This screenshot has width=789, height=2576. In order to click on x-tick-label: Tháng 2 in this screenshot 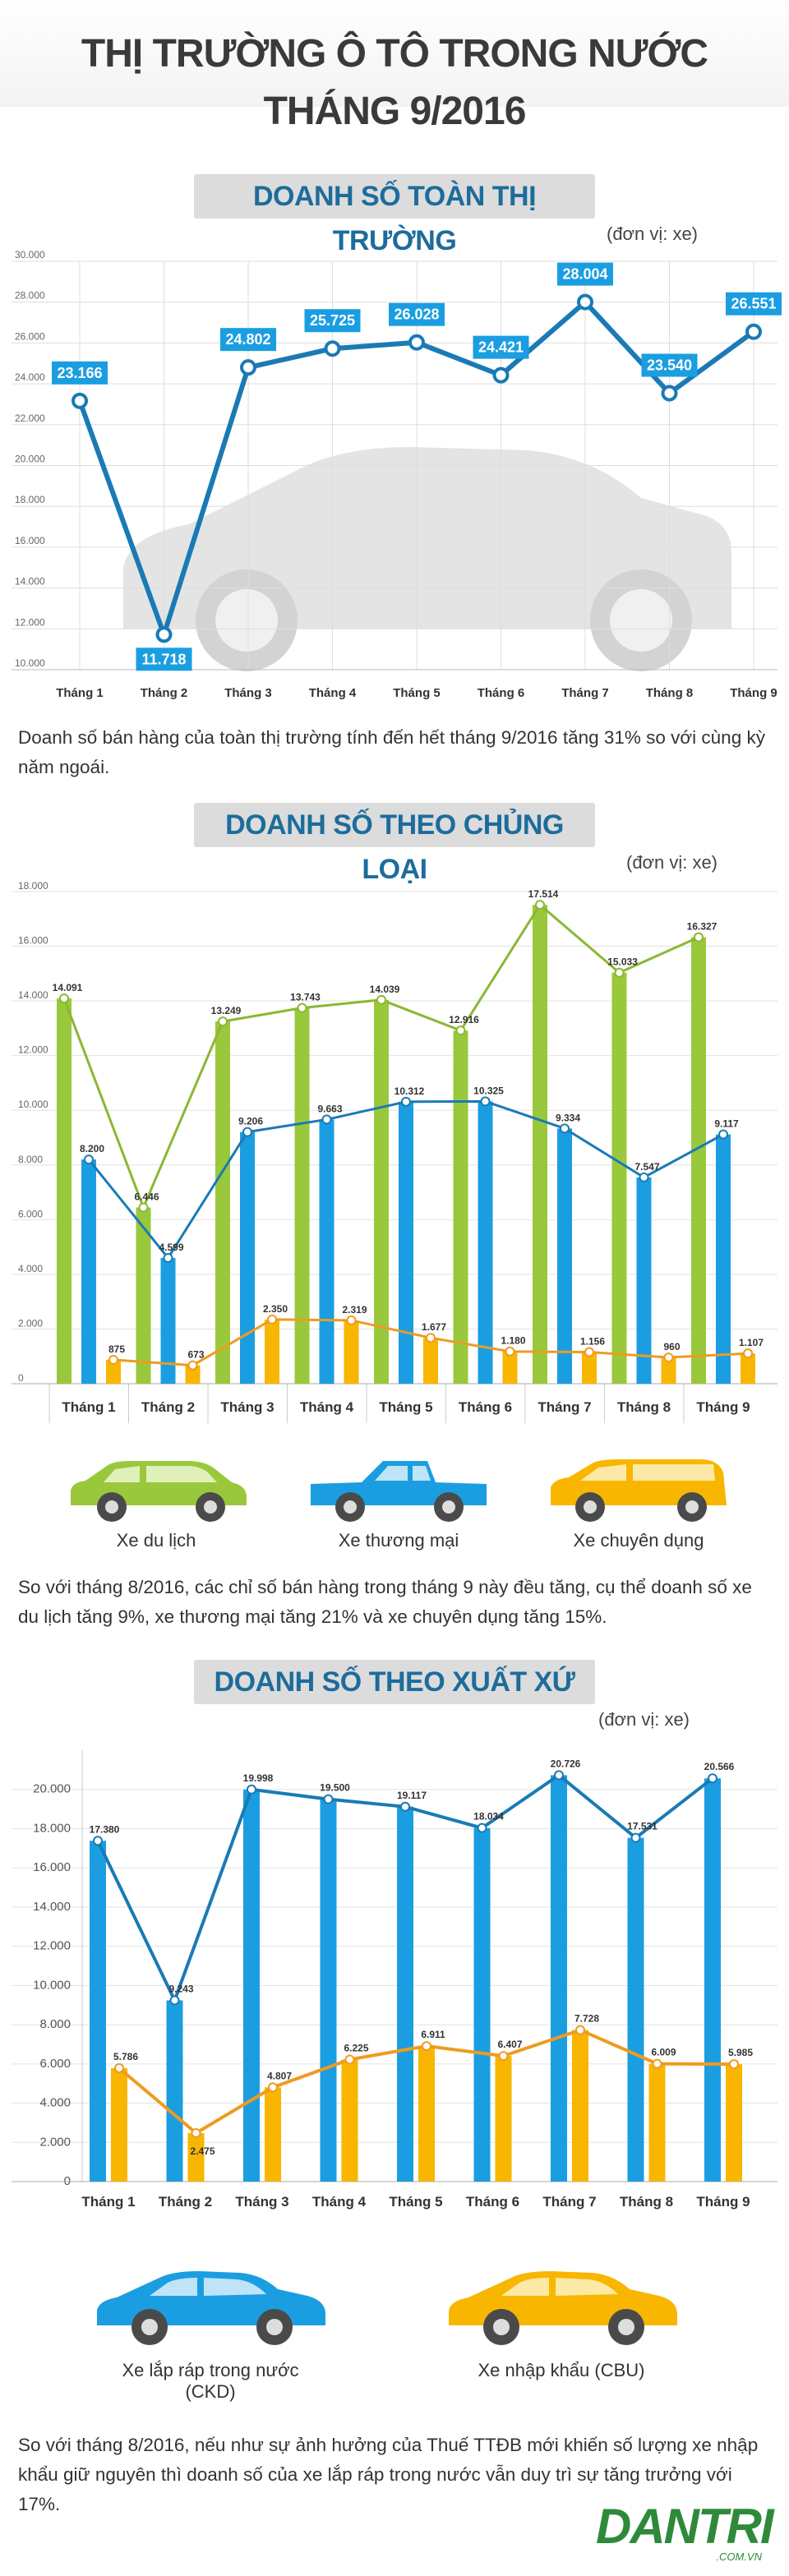, I will do `click(164, 693)`.